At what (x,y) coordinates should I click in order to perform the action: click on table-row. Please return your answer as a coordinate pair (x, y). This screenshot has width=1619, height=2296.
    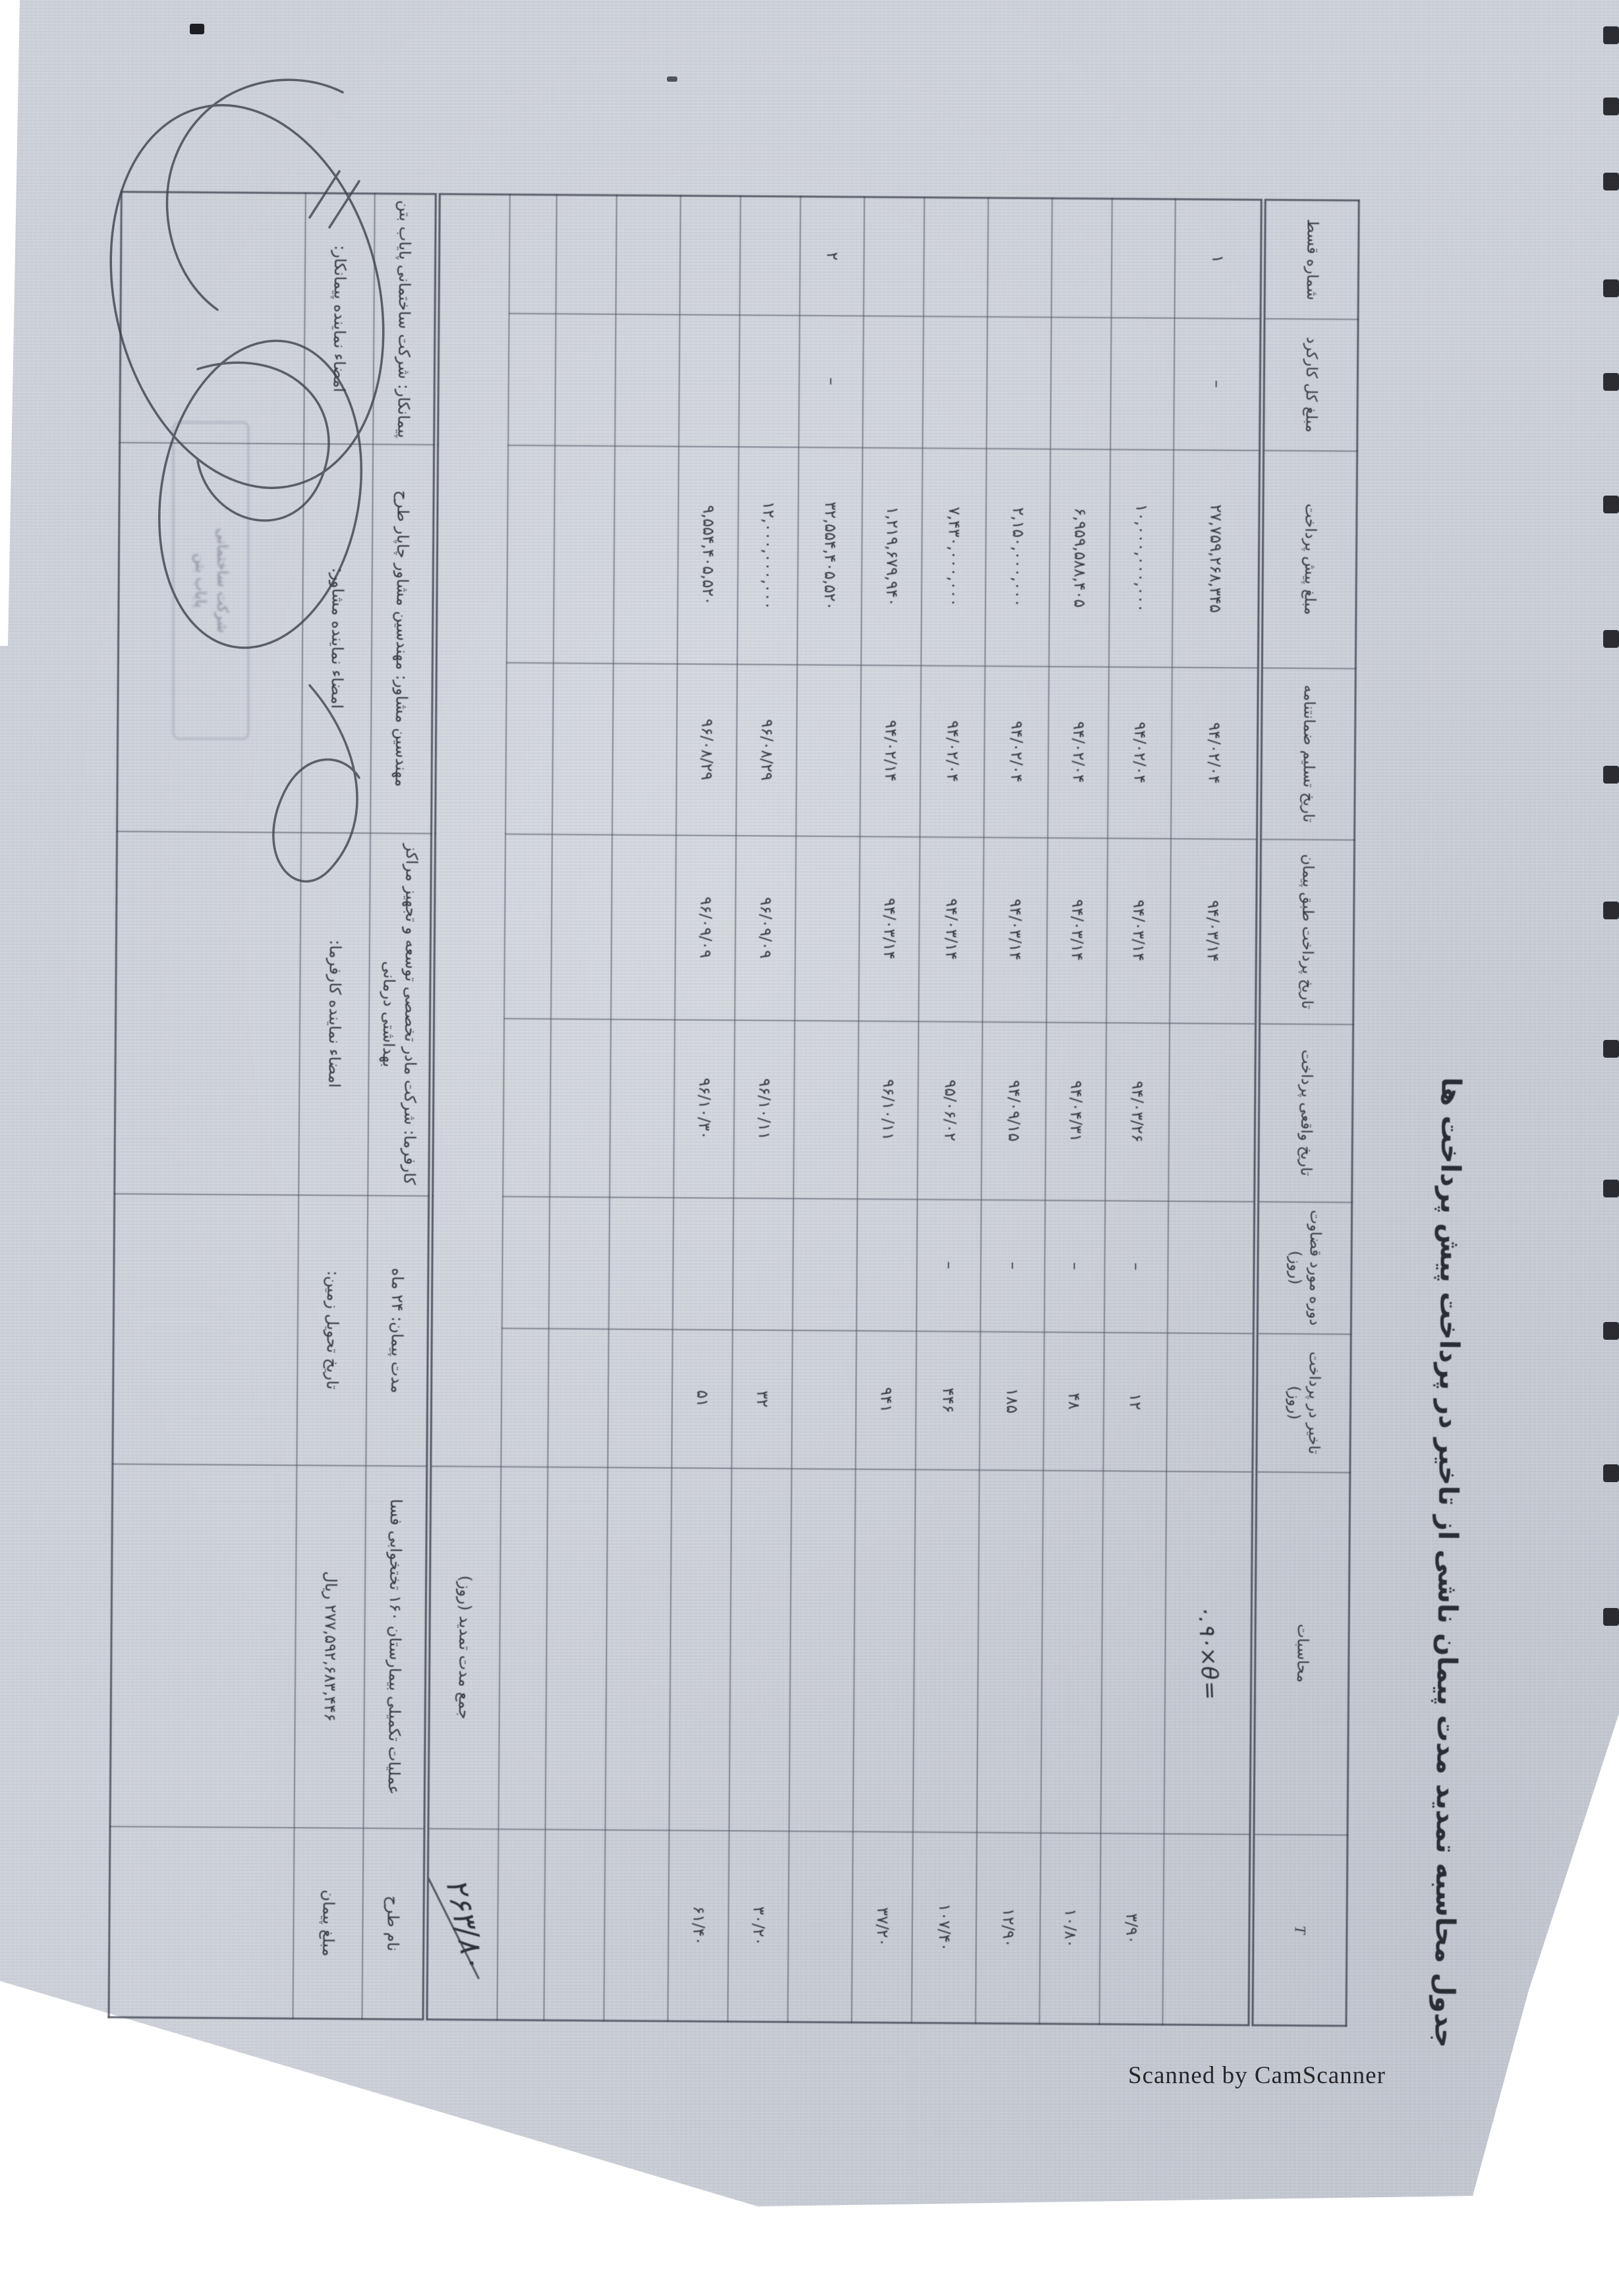
    Looking at the image, I should click on (580, 1107).